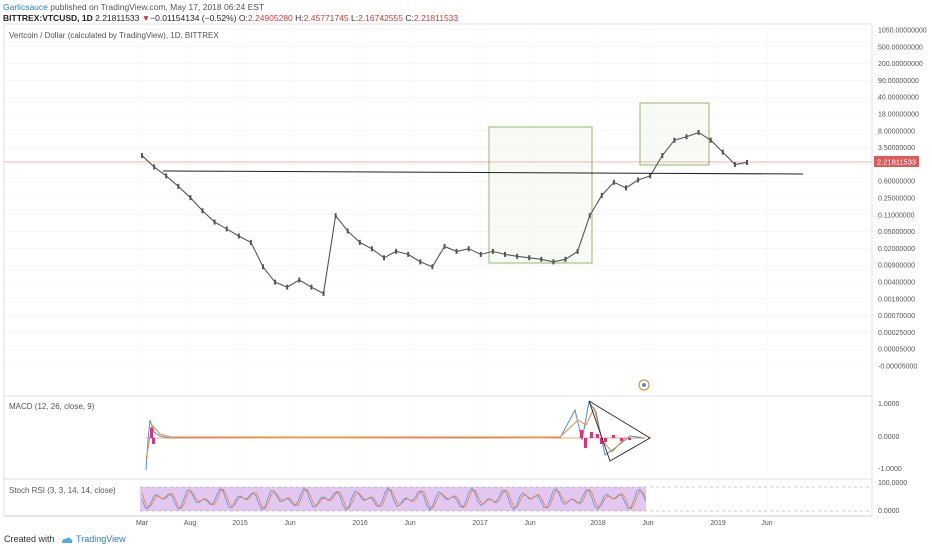 This screenshot has width=932, height=550. What do you see at coordinates (360, 523) in the screenshot?
I see `time-tick-label: 2016` at bounding box center [360, 523].